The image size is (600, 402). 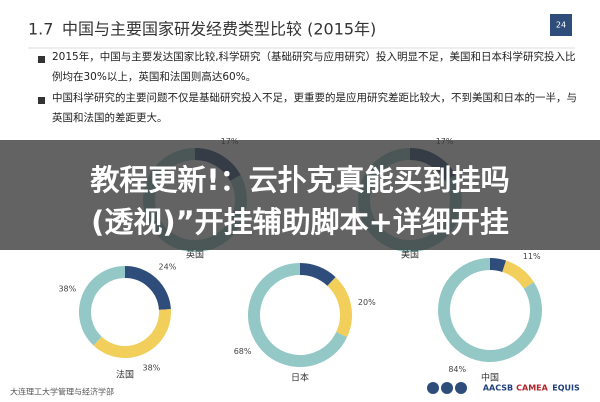 I want to click on page-number: 24, so click(x=561, y=25).